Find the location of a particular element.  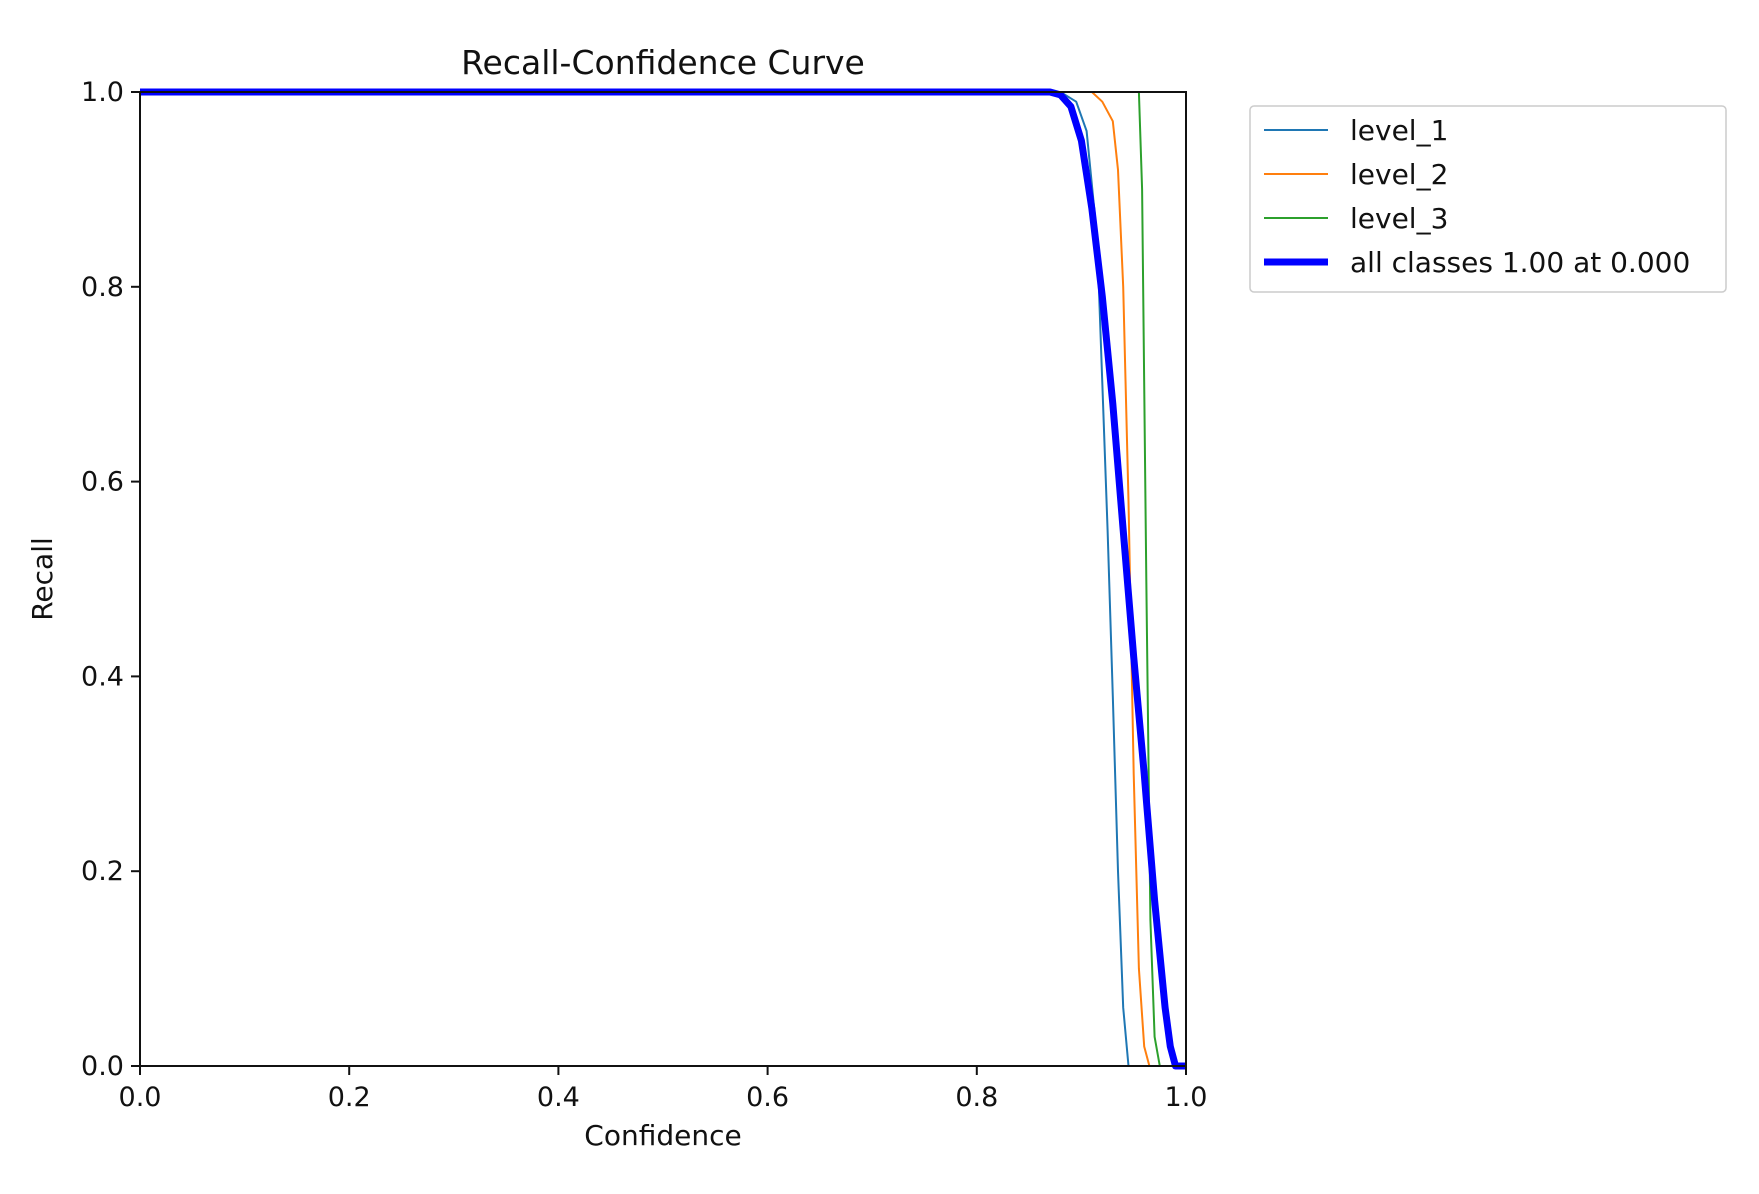

y-axis-title: Recall is located at coordinates (42, 579).